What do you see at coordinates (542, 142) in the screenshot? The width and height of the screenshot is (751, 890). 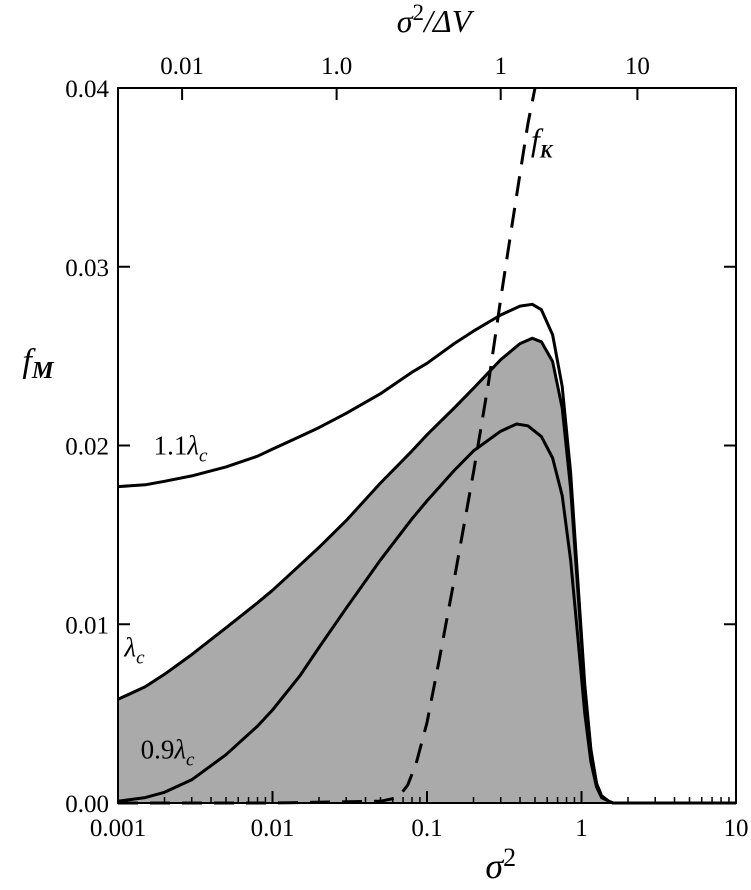 I see `curve-label-0: fK` at bounding box center [542, 142].